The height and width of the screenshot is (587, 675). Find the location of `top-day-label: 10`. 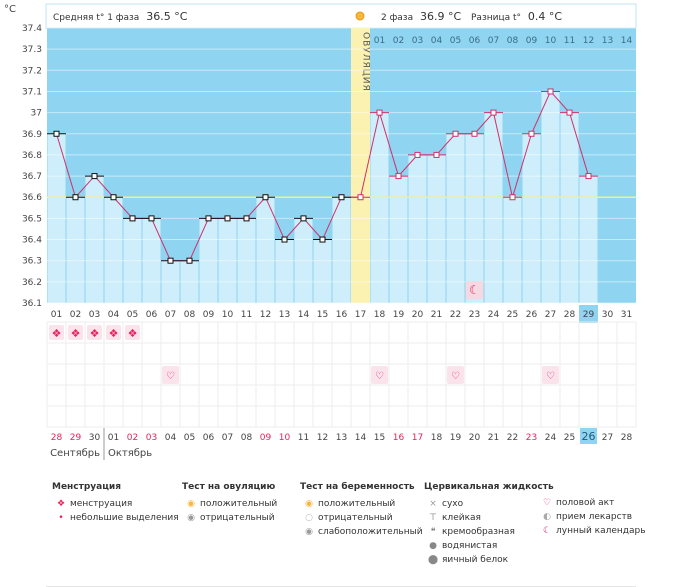

top-day-label: 10 is located at coordinates (551, 41).